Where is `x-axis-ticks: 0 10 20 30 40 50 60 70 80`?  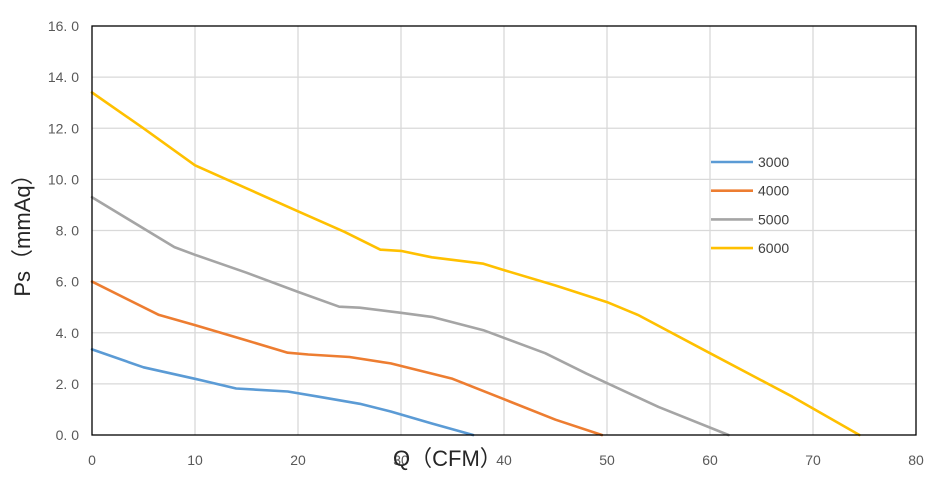
x-axis-ticks: 0 10 20 30 40 50 60 70 80 is located at coordinates (506, 460).